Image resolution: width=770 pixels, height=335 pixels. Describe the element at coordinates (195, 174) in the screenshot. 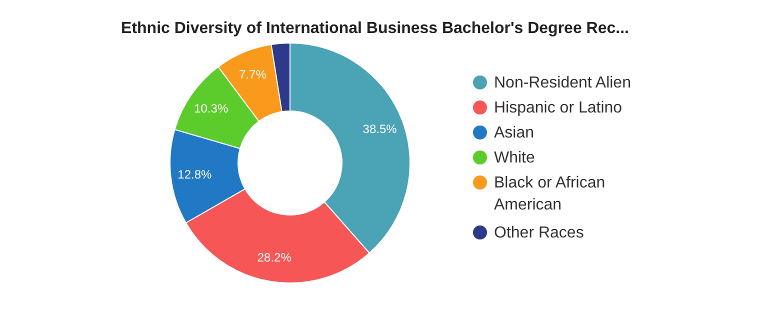

I see `data-label: 12.8%` at that location.